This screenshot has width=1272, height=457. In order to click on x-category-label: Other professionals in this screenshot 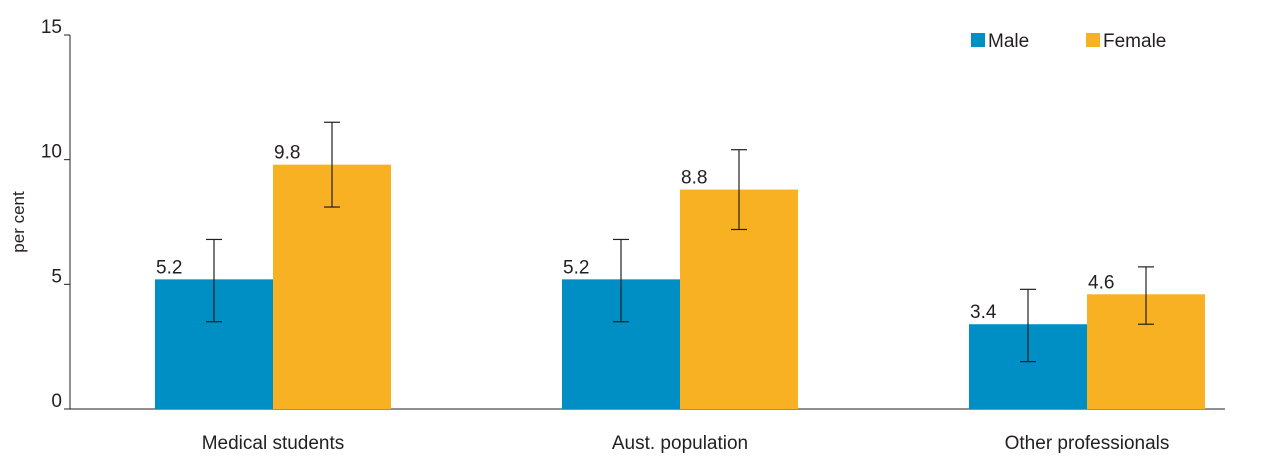, I will do `click(1087, 443)`.